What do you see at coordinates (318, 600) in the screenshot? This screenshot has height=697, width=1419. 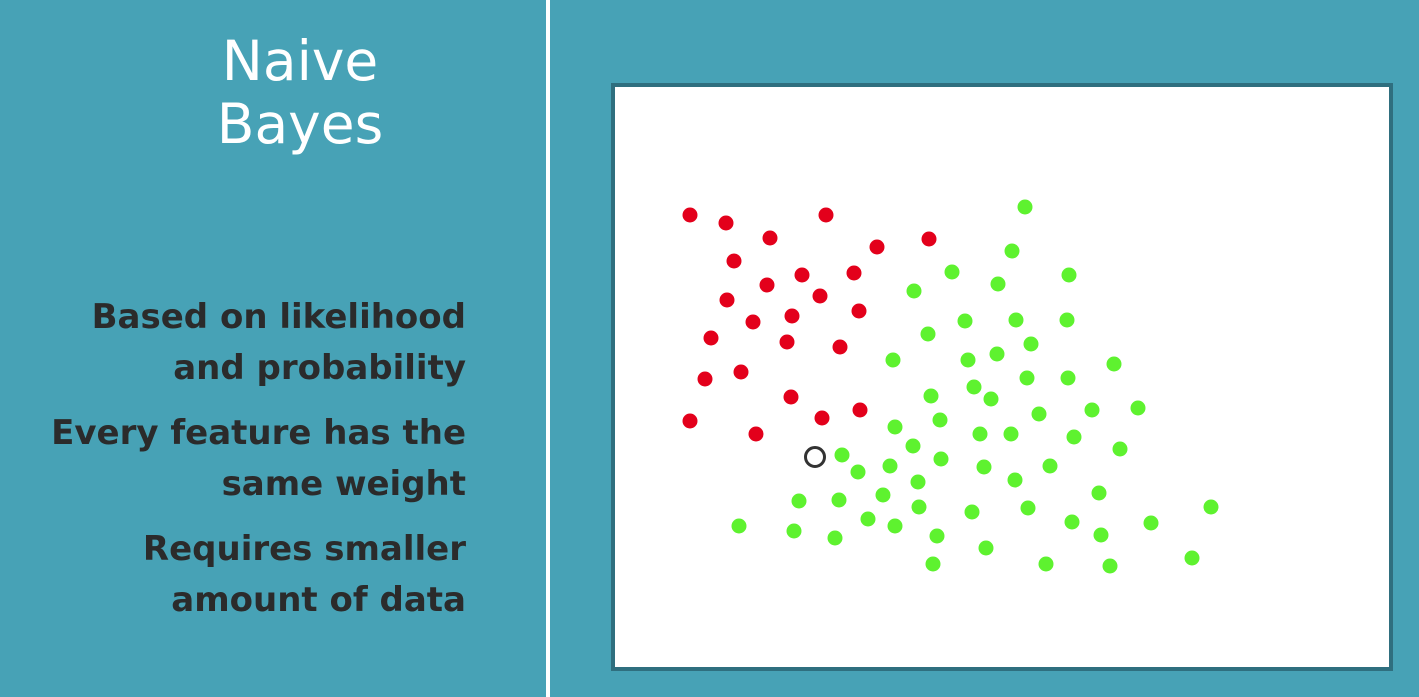 I see `bullet-line: amount of data` at bounding box center [318, 600].